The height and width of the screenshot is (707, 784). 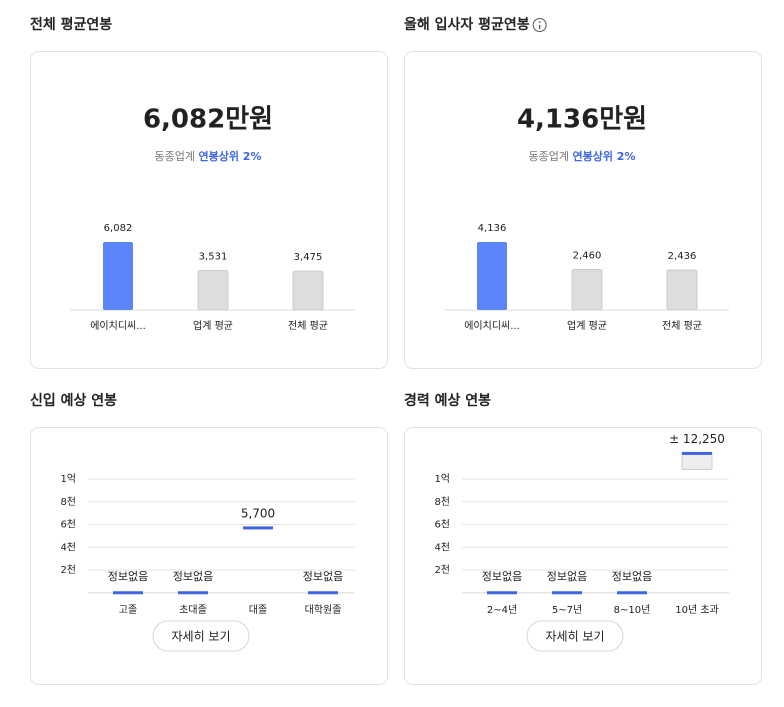 I want to click on category-label: 초대졸, so click(x=193, y=610).